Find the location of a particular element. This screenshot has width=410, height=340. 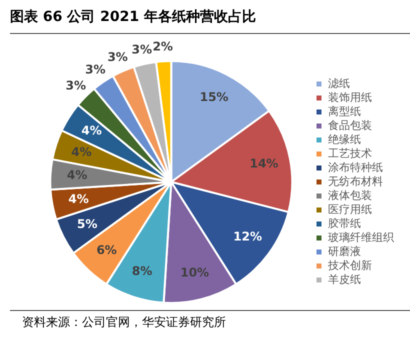

legend-label: 滤纸 is located at coordinates (339, 83).